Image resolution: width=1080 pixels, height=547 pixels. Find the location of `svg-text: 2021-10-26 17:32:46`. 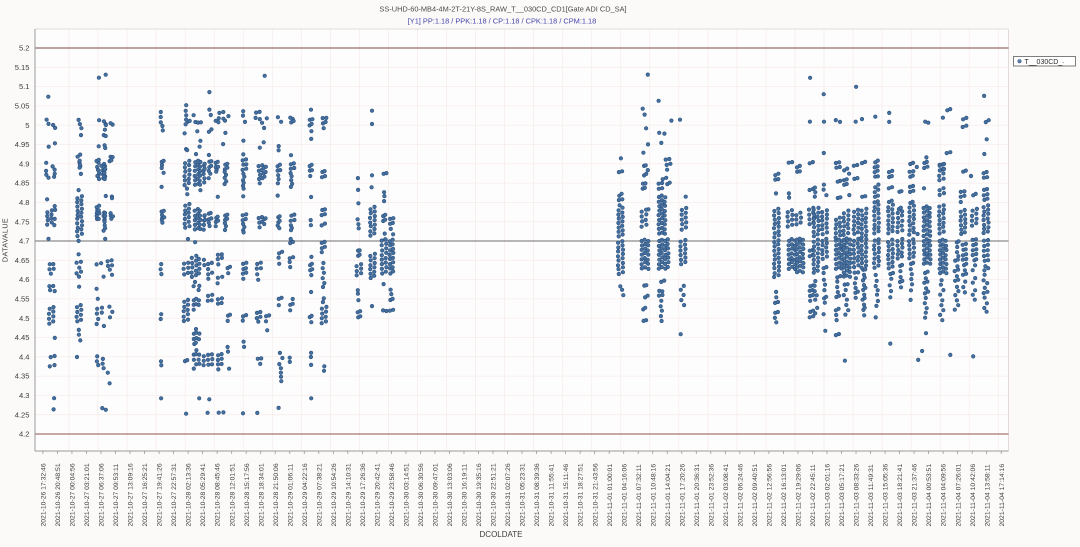

svg-text: 2021-10-26 17:32:46 is located at coordinates (44, 494).